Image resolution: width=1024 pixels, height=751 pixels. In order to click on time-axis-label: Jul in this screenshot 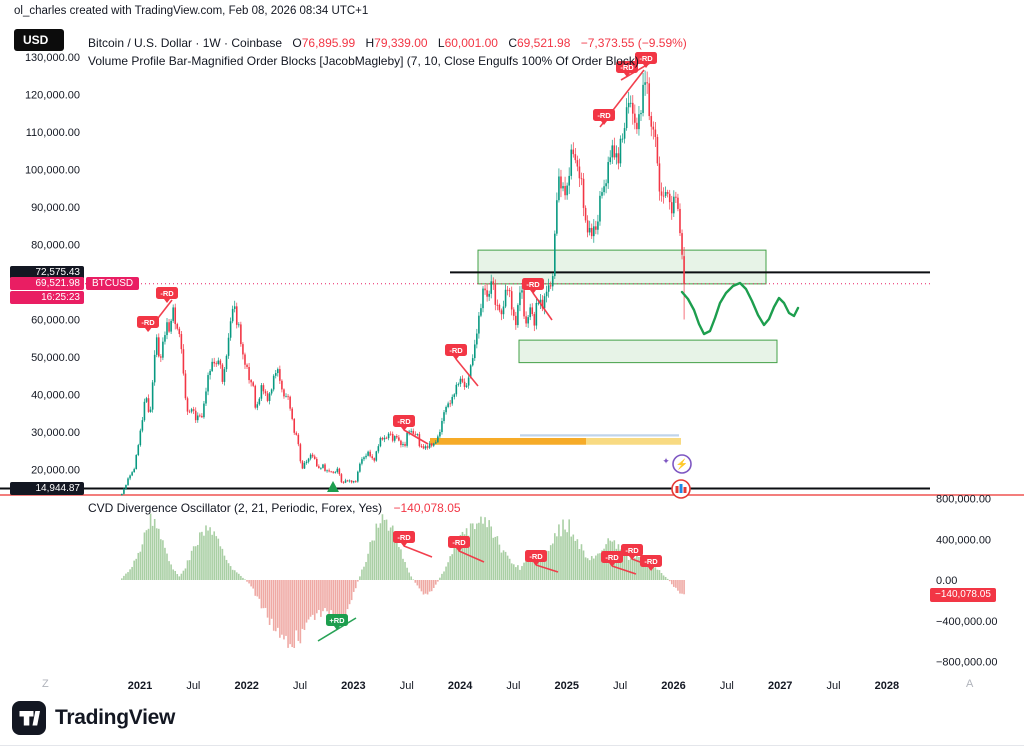, I will do `click(834, 686)`.